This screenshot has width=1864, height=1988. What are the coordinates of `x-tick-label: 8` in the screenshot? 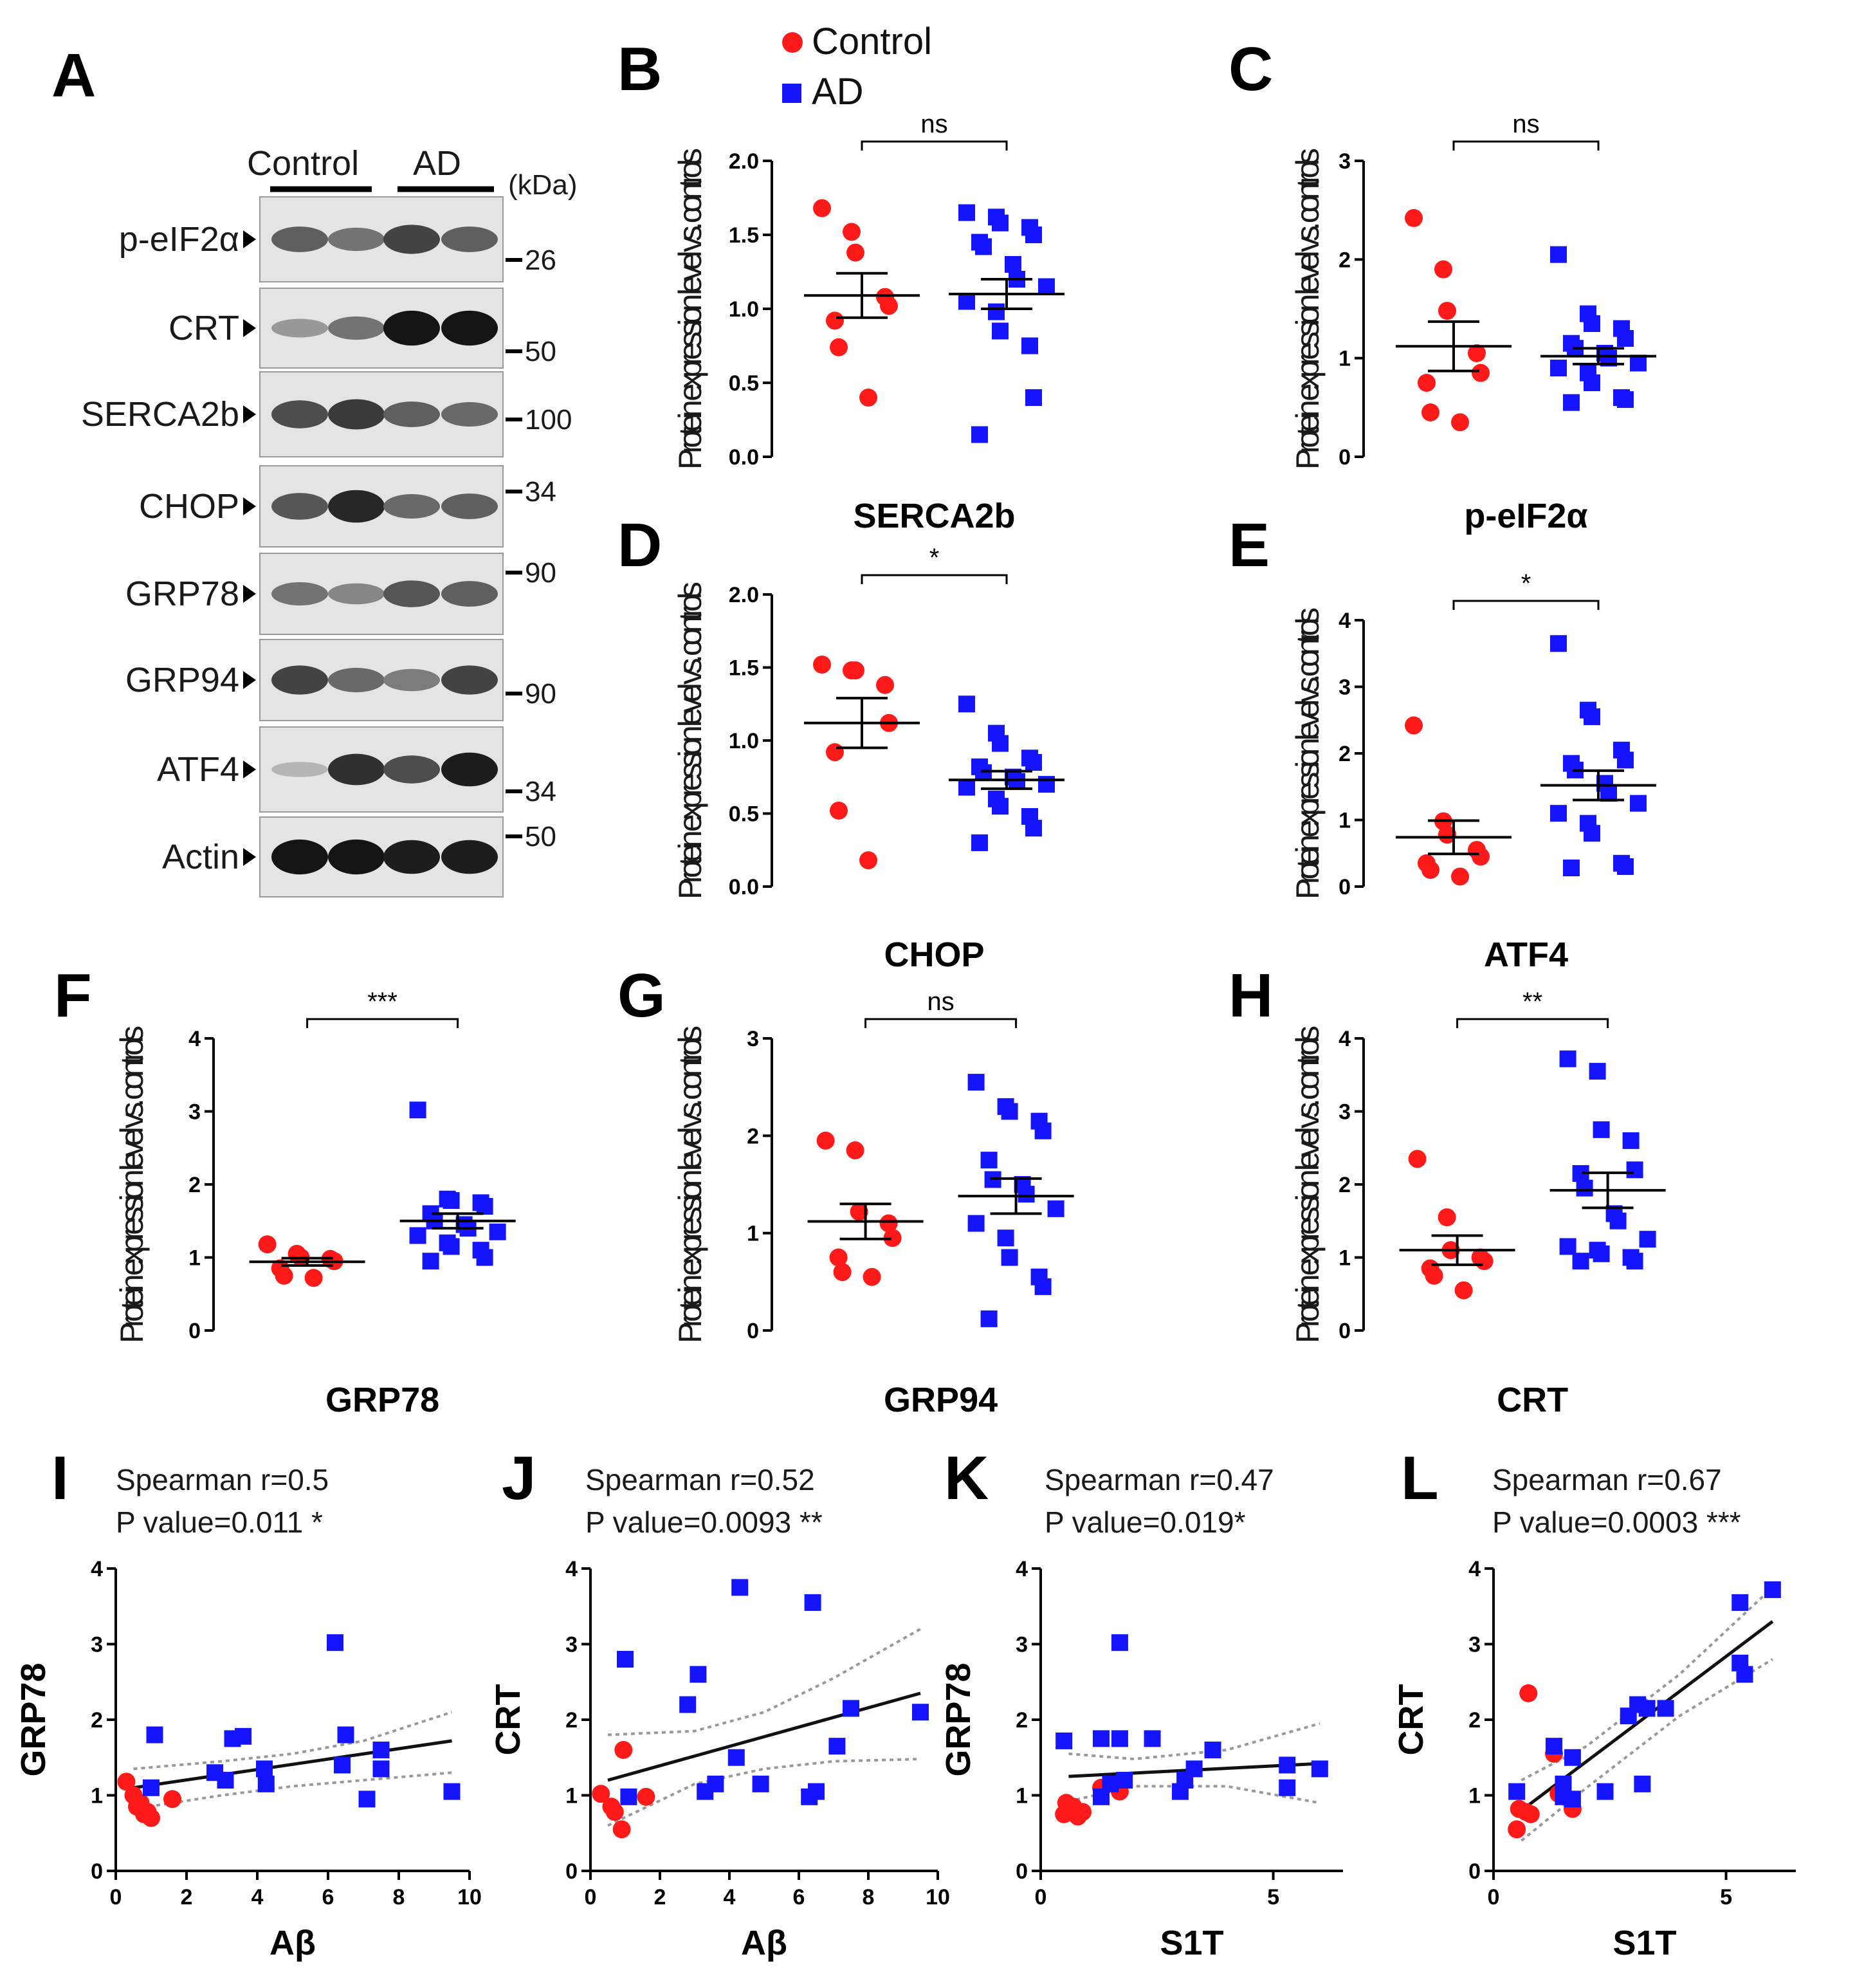 It's located at (869, 1898).